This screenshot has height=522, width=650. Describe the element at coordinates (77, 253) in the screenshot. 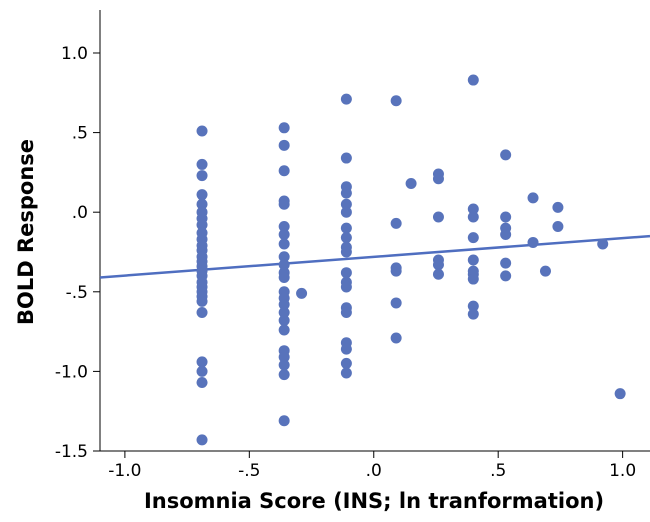

I see `y-axis-ticks: -1.5 -1.0 -.5 .0 .5 1.0` at that location.